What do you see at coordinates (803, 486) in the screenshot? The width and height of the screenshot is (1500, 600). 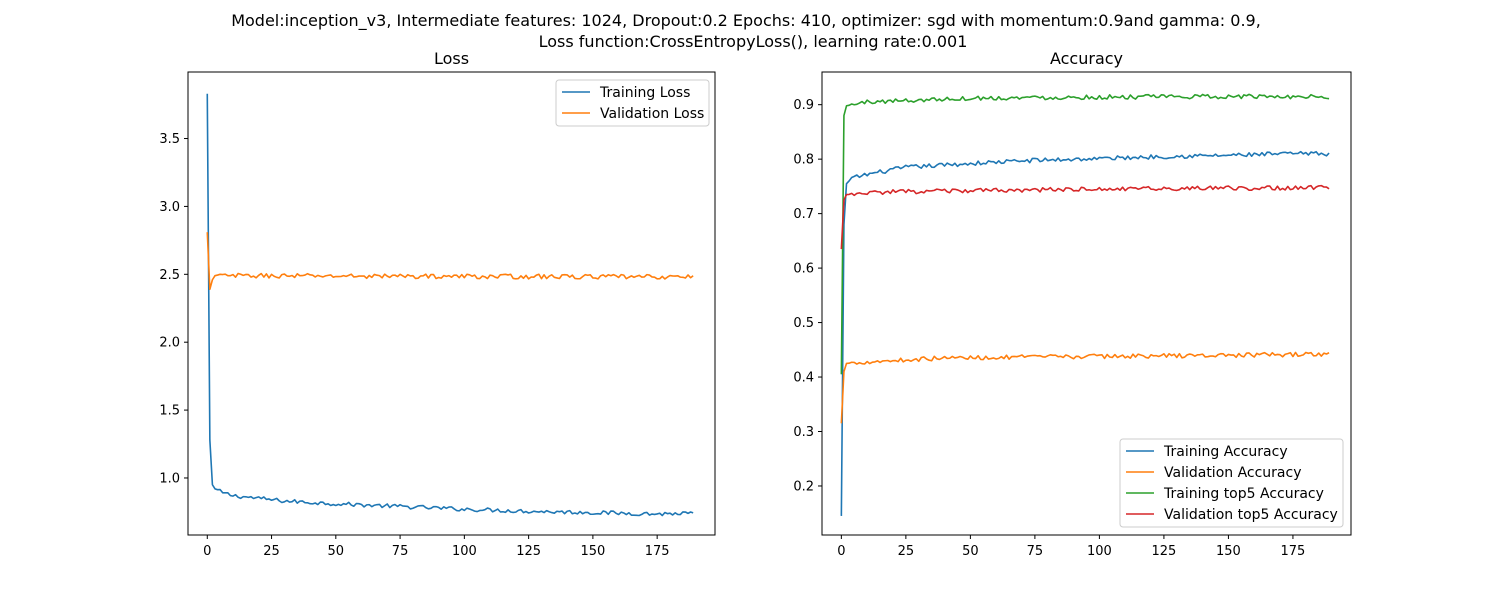 I see `y-tick-label: 0.2` at bounding box center [803, 486].